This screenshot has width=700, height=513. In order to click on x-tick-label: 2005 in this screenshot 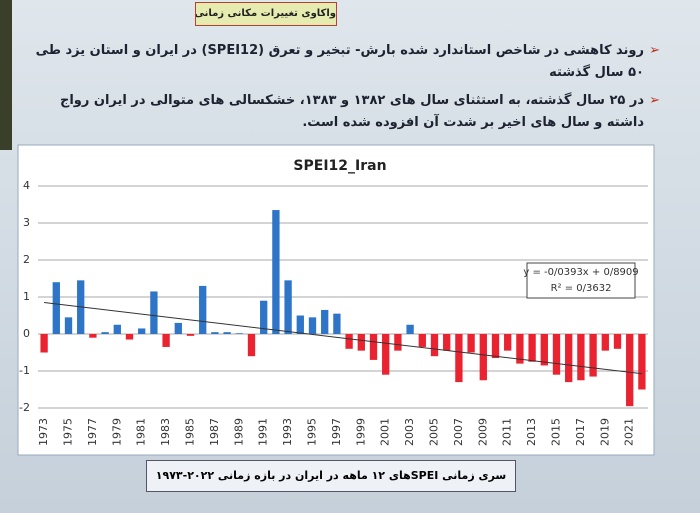, I will do `click(434, 432)`.